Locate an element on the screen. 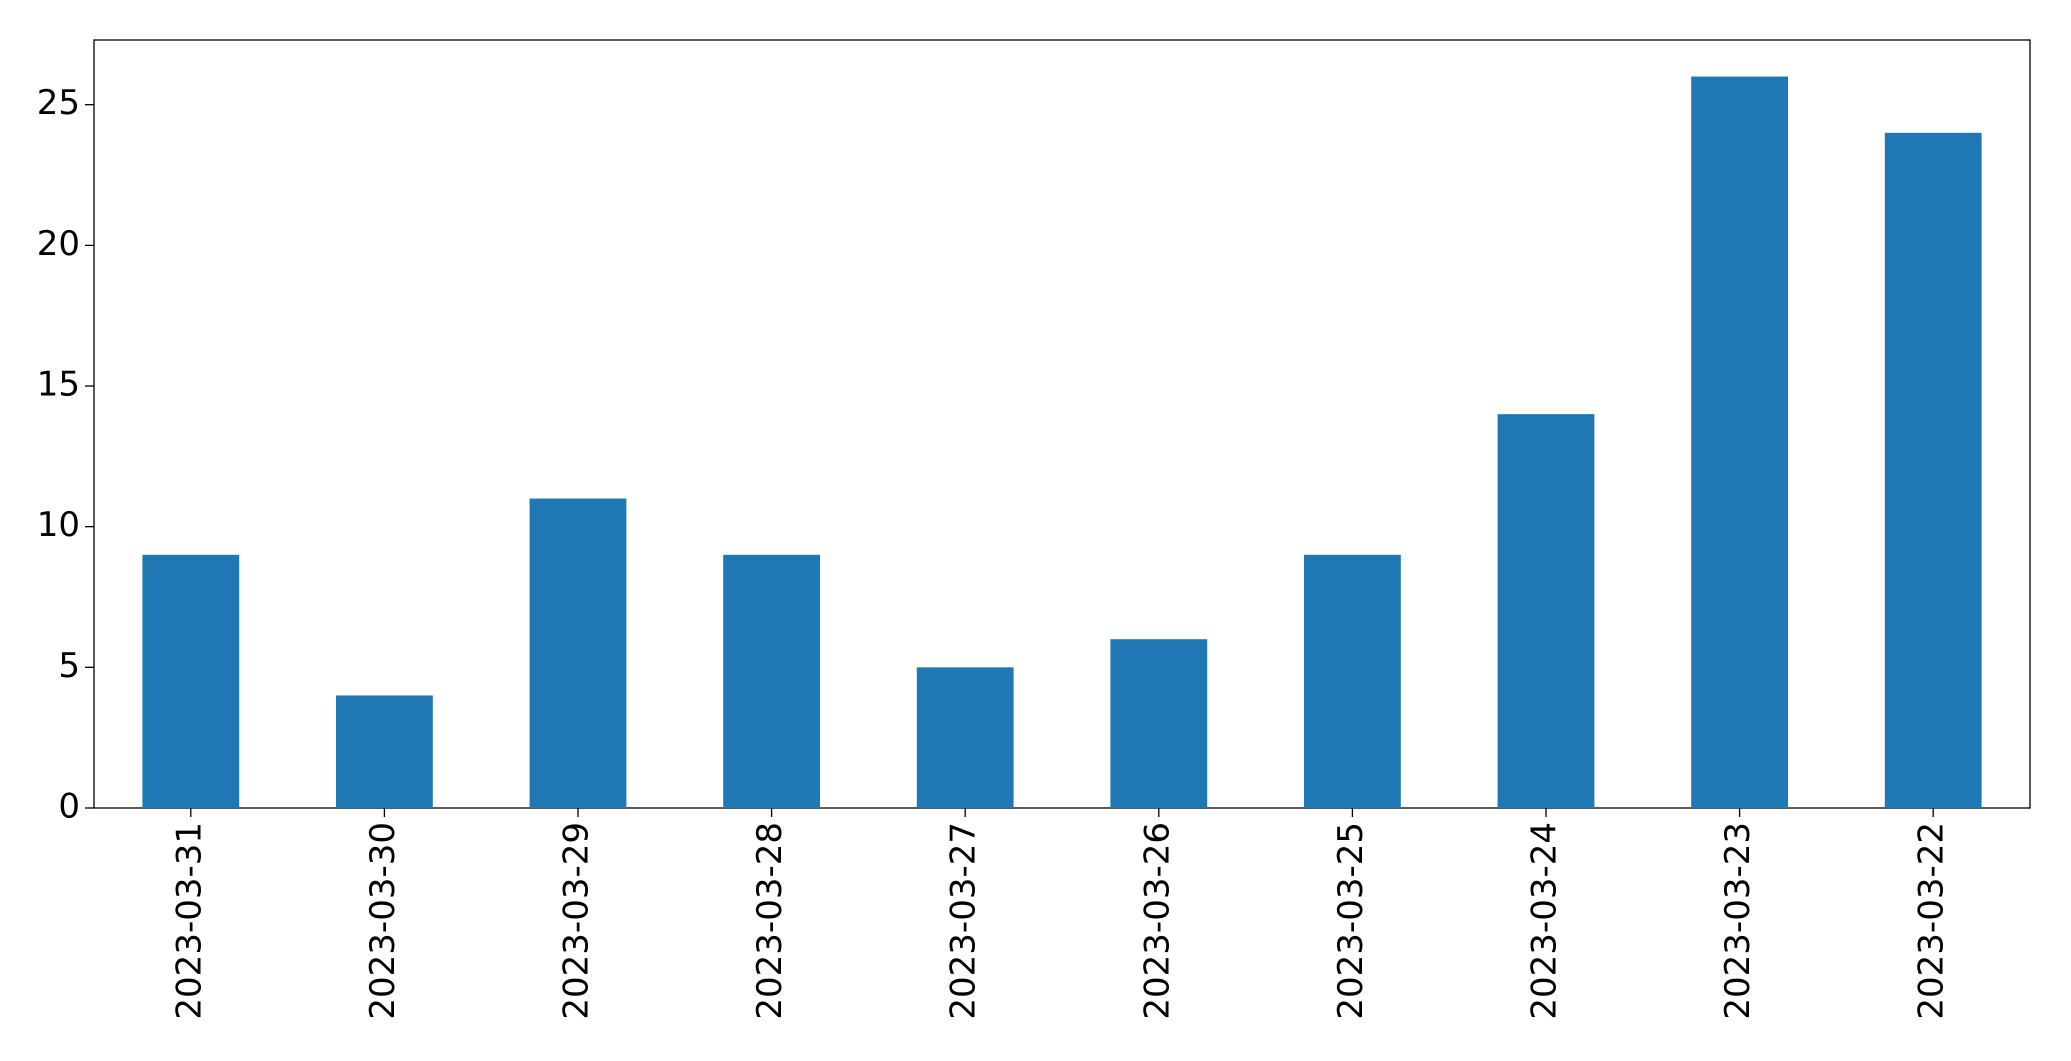 The image size is (2071, 1061). x-tick-label: 2023-03-31 is located at coordinates (189, 921).